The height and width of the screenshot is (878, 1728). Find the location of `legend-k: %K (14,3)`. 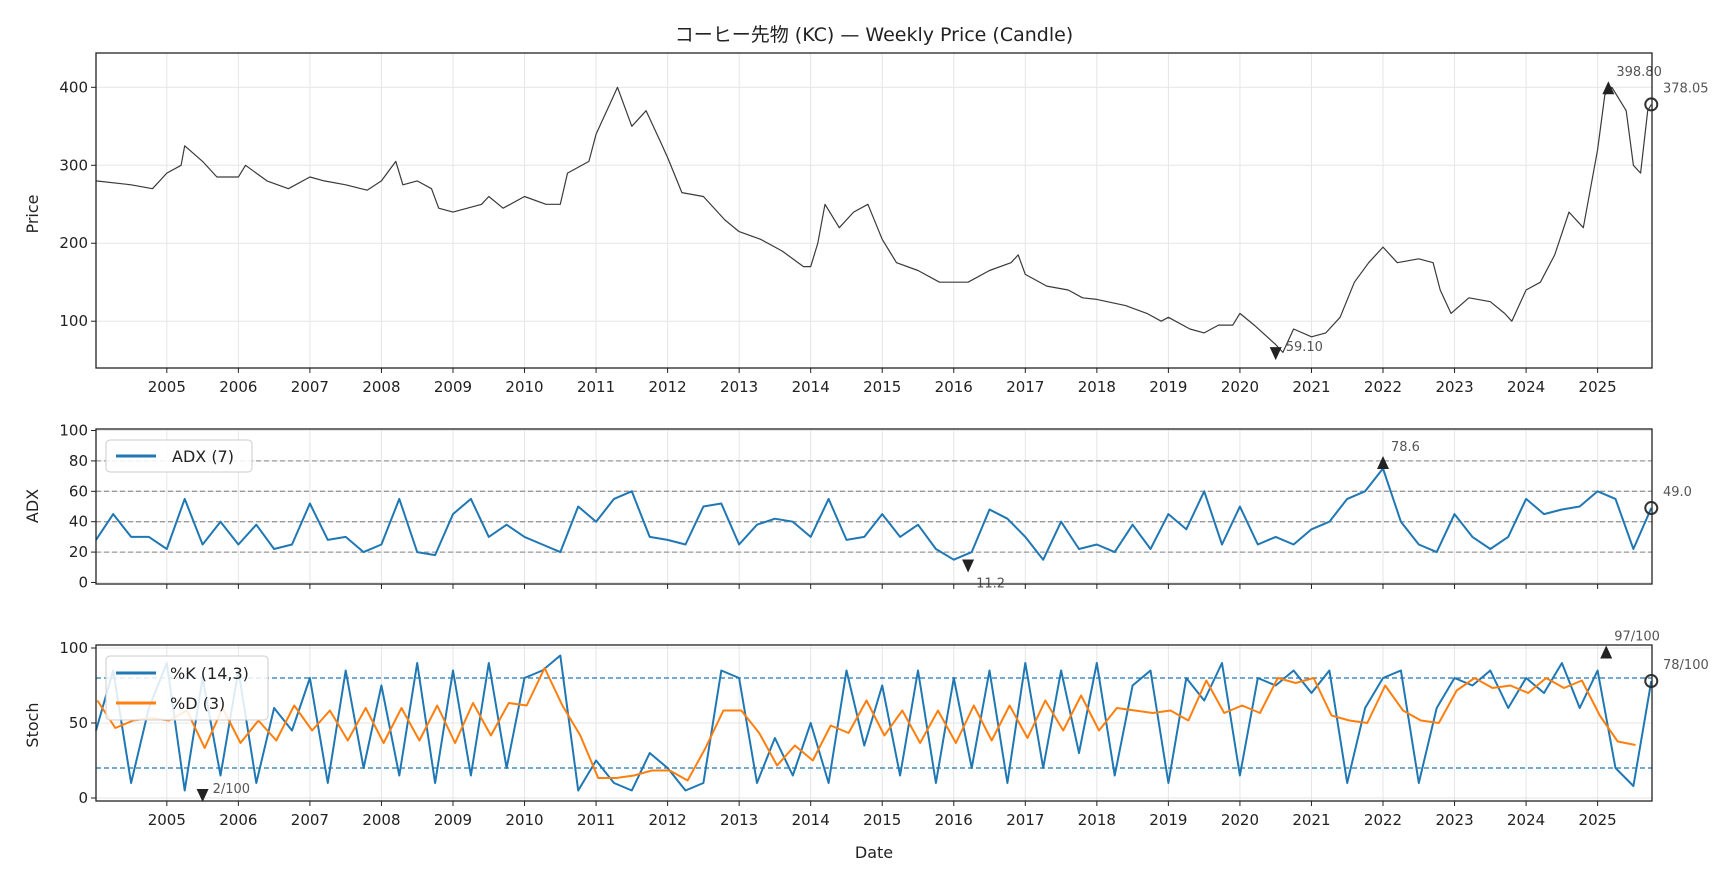

legend-k: %K (14,3) is located at coordinates (209, 673).